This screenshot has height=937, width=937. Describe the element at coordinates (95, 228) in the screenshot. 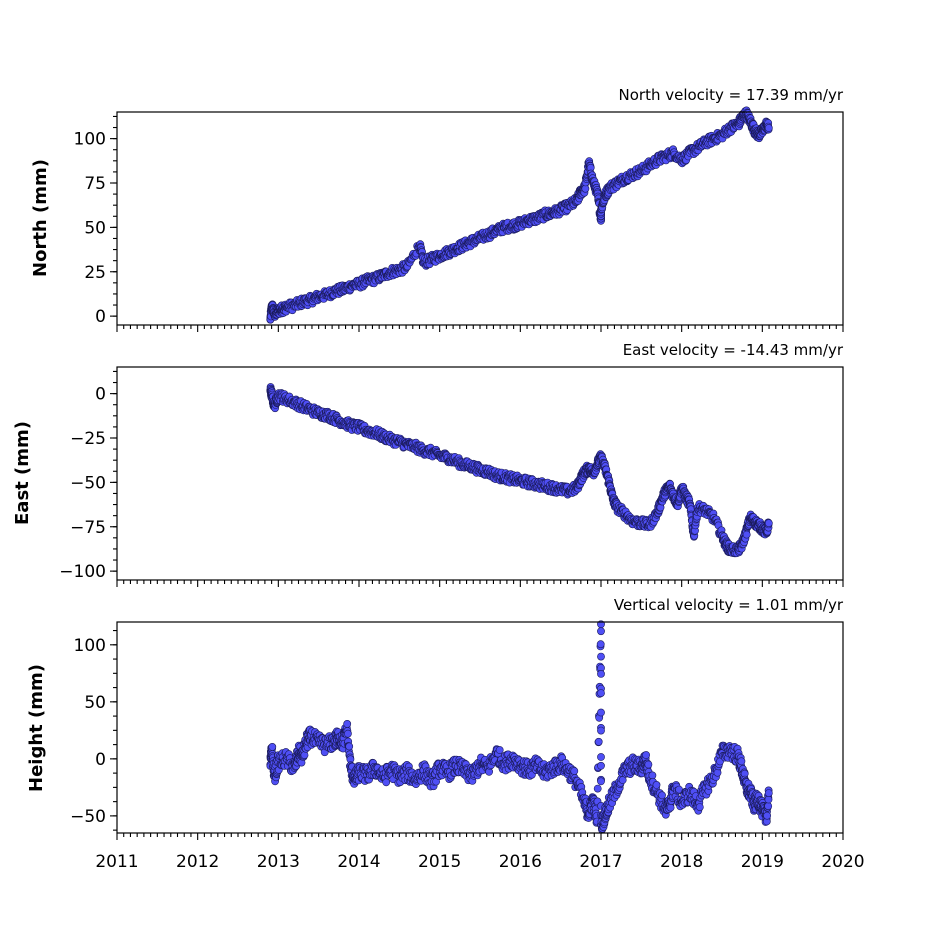

I see `north-y-tick-label: 50` at that location.